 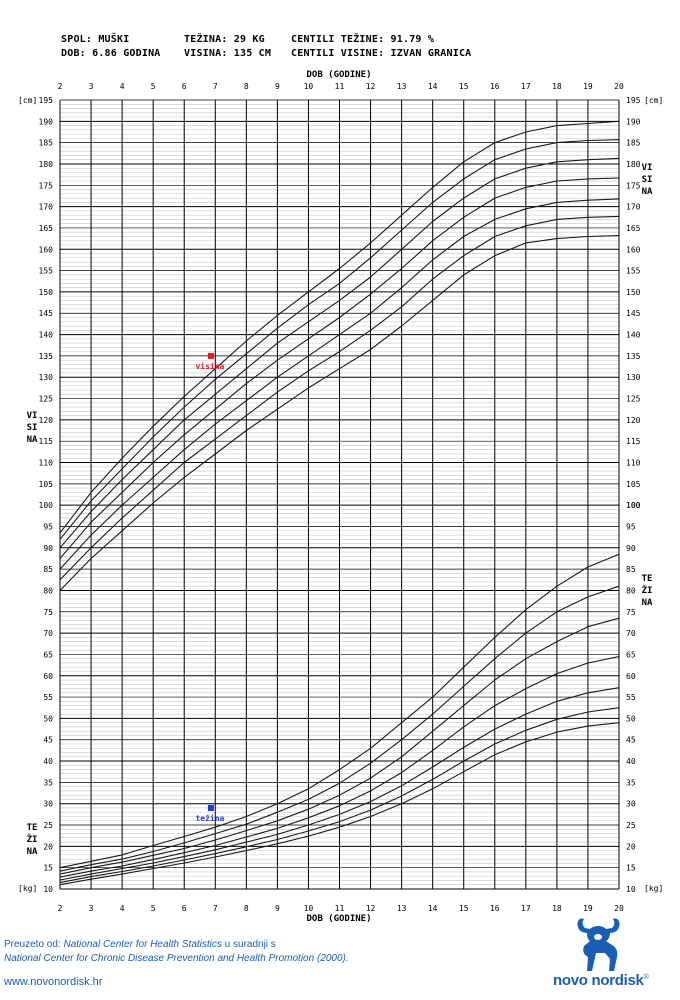 I want to click on weight-tick-label: 75, so click(x=631, y=612).